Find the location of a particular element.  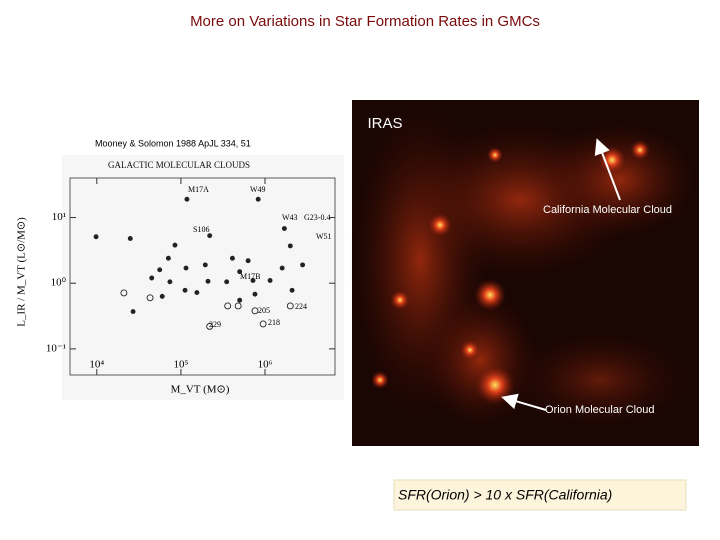

point-label: W49 is located at coordinates (258, 189).